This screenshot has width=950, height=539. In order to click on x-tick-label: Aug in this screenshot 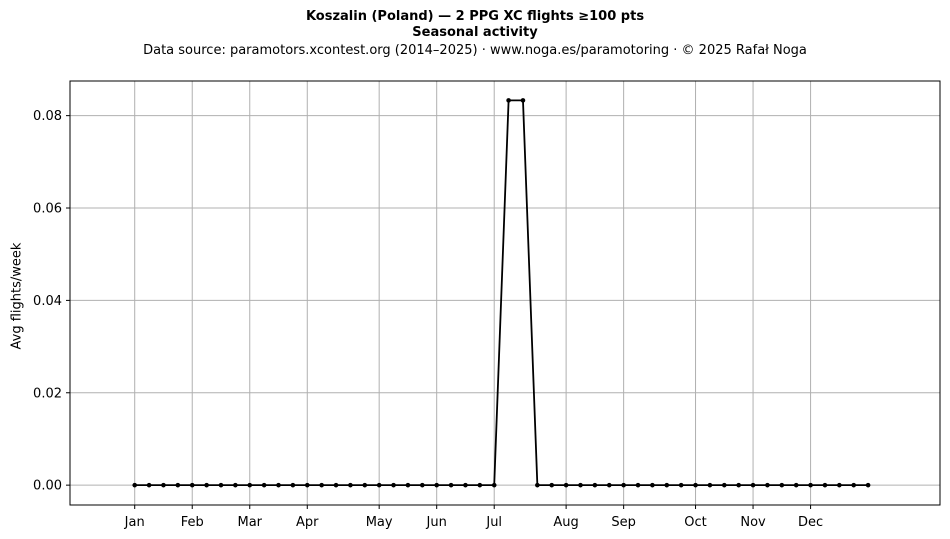, I will do `click(565, 522)`.